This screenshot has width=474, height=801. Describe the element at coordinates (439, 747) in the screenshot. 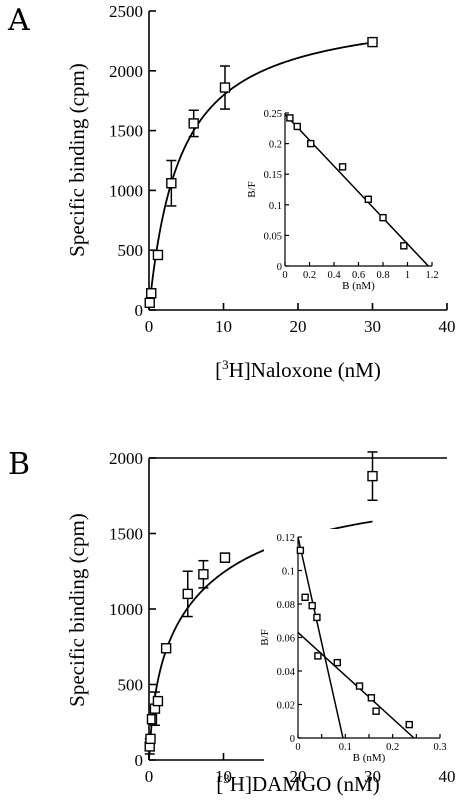

I see `inset-x-tick-label: 0.3` at that location.